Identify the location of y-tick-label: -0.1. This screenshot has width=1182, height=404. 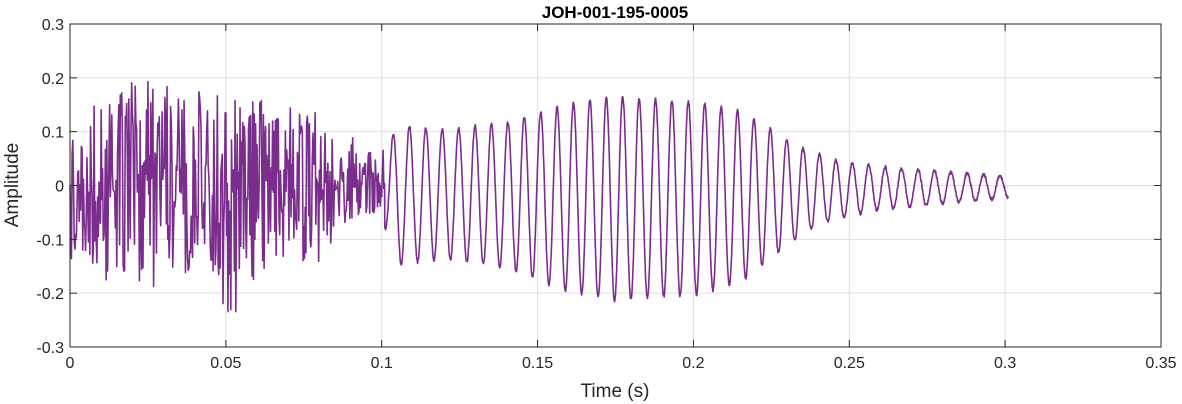
(50, 240).